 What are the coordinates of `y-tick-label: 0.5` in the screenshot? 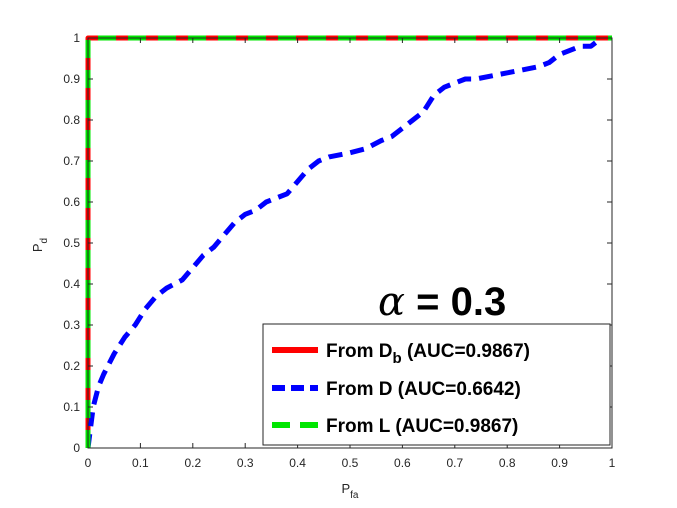 It's located at (71, 243).